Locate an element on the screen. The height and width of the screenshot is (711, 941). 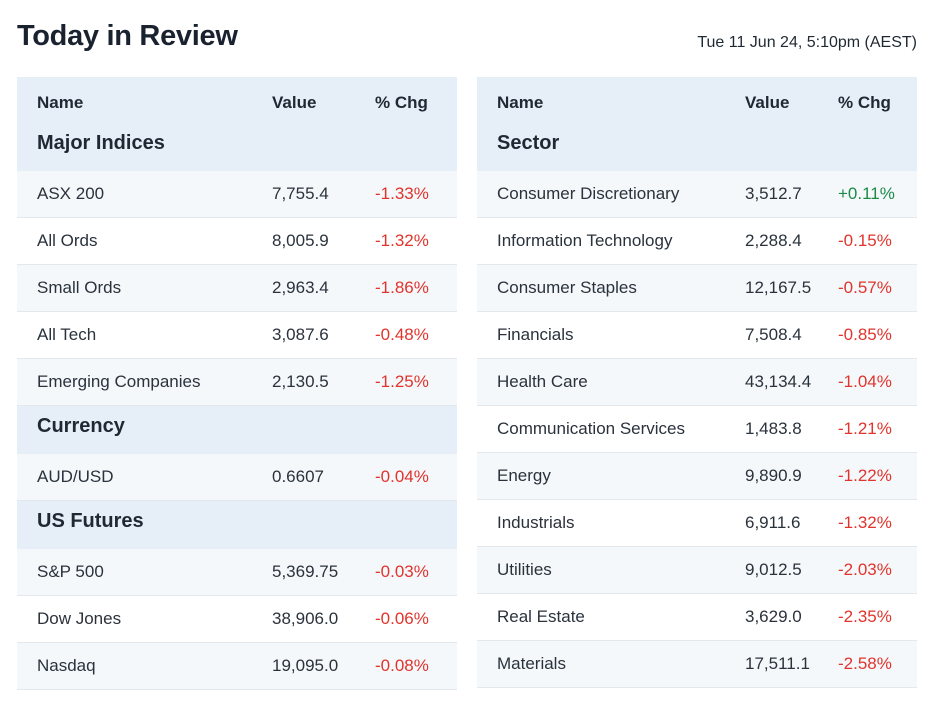
row-value: 7,755.4 is located at coordinates (300, 193).